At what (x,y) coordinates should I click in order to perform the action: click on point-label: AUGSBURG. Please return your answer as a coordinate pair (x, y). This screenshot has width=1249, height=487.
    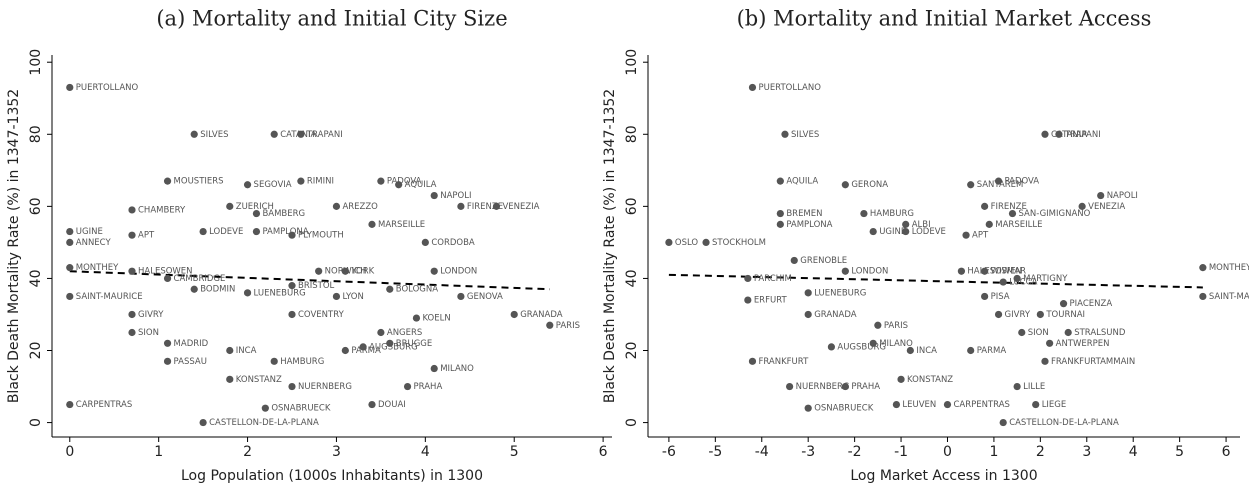
    Looking at the image, I should click on (393, 347).